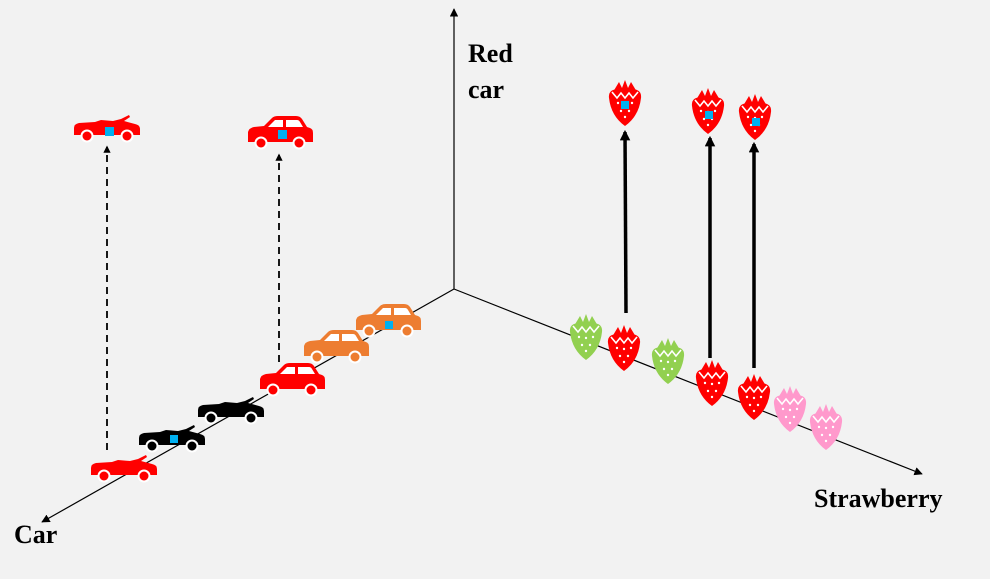  Describe the element at coordinates (193, 132) in the screenshot. I see `projected-cars` at that location.